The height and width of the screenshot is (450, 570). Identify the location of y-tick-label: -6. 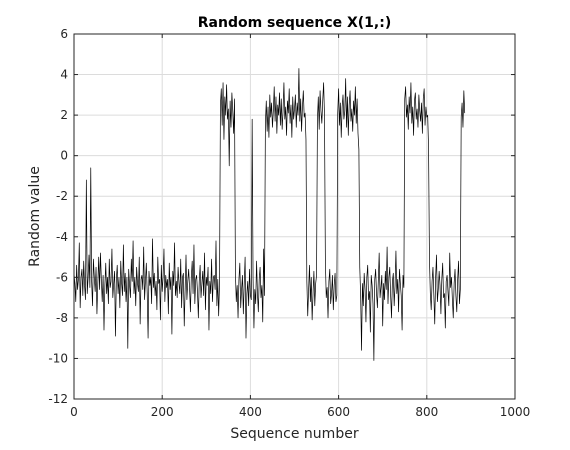
(62, 277).